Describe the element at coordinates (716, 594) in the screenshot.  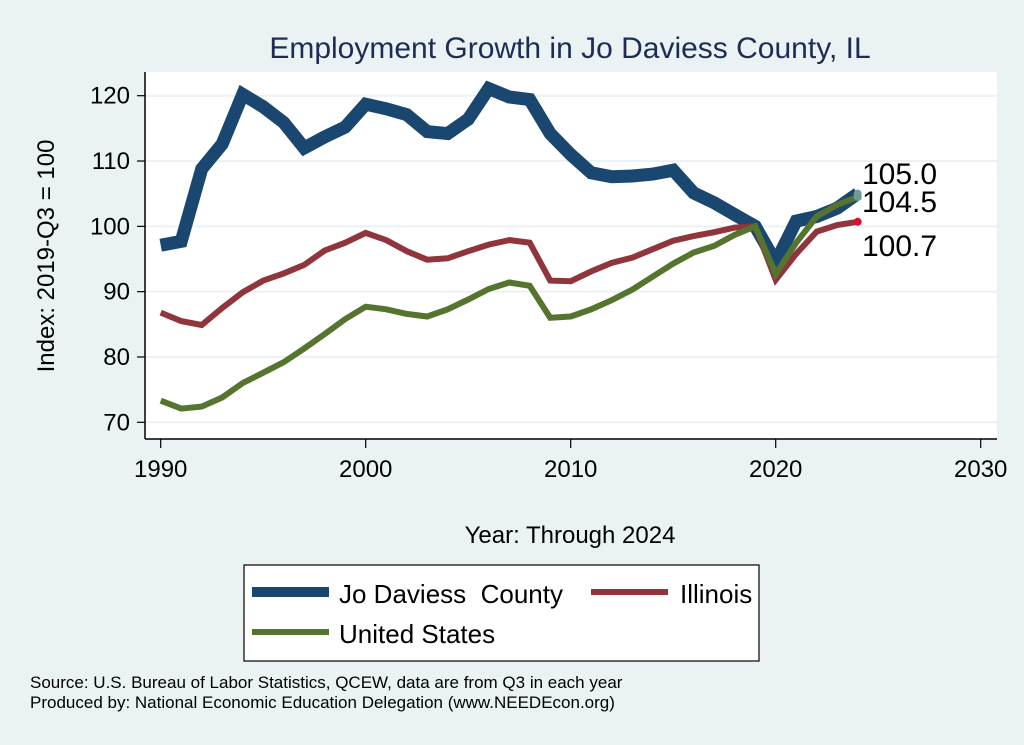
I see `legend-label-illinois: Illinois` at that location.